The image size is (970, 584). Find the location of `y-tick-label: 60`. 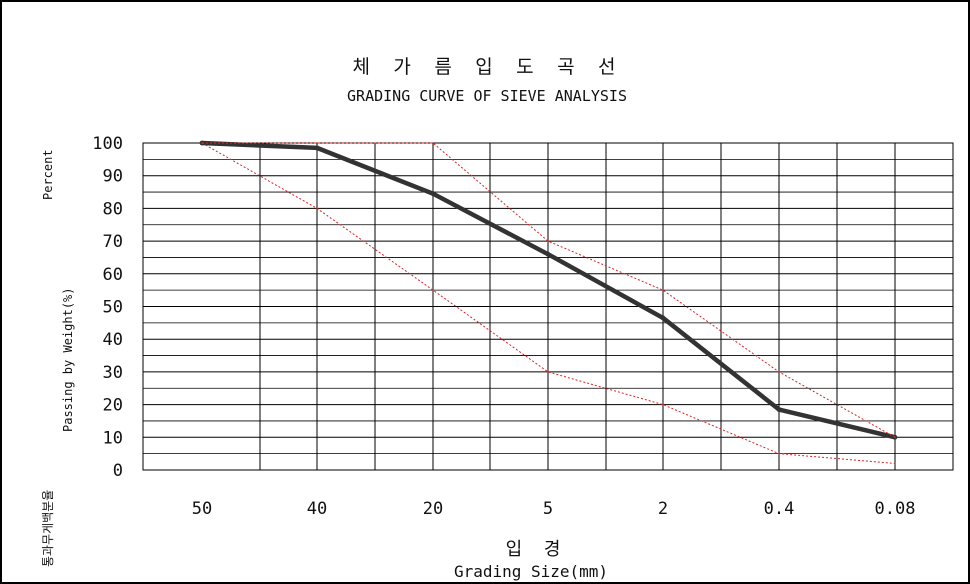

y-tick-label: 60 is located at coordinates (113, 275).